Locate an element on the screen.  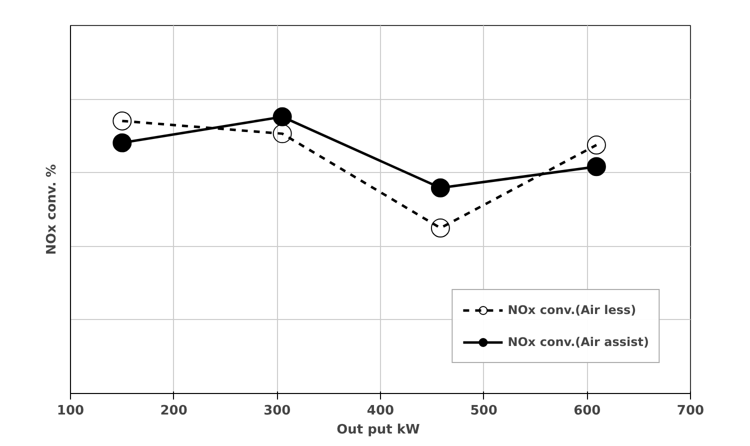
y-axis-title: NOx conv. % is located at coordinates (52, 209).